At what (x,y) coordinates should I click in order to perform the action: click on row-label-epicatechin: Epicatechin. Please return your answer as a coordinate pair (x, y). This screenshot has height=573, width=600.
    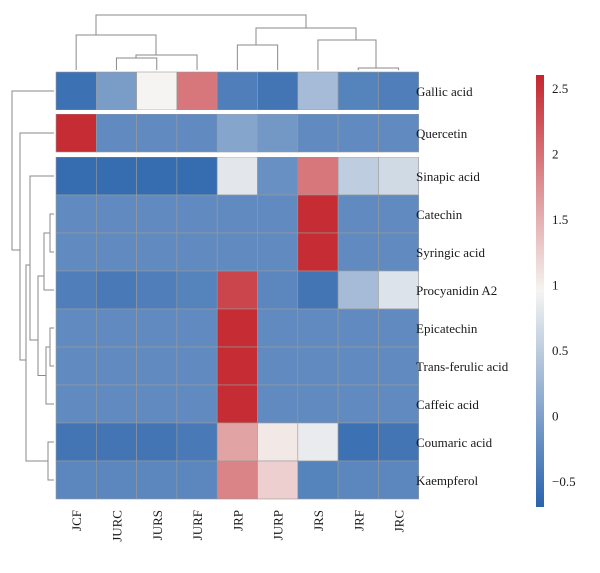
    Looking at the image, I should click on (447, 328).